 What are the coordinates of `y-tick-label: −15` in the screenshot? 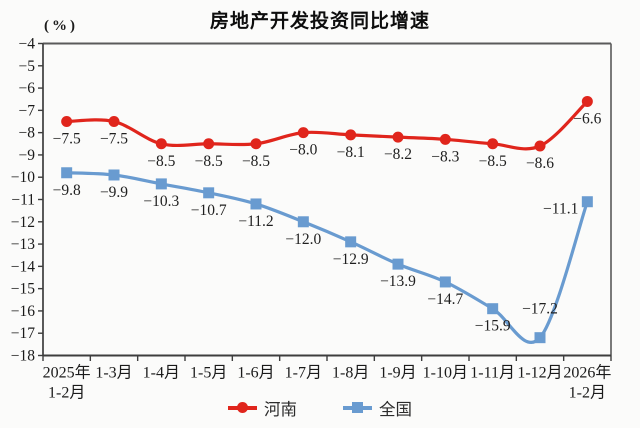 It's located at (23, 289).